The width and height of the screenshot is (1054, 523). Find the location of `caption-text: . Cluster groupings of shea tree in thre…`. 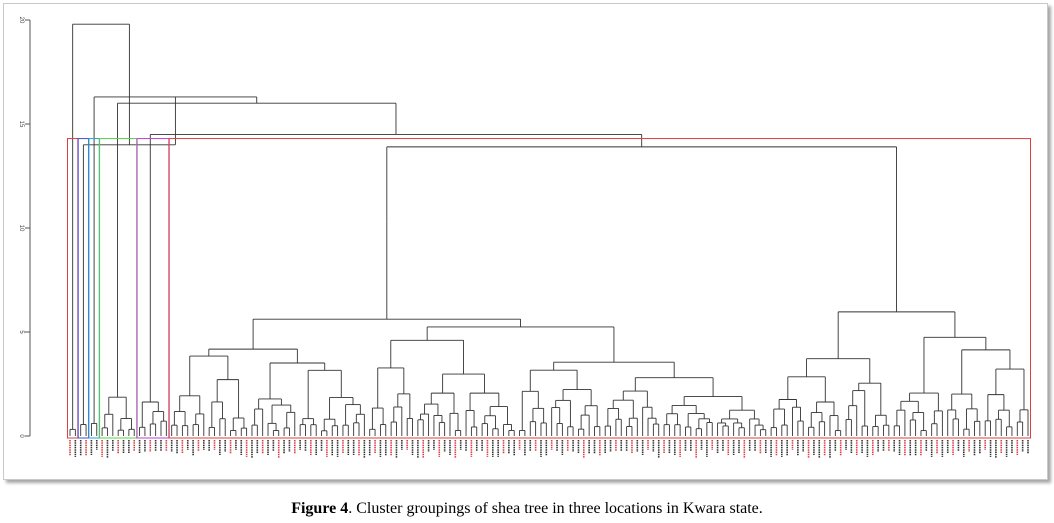

caption-text: . Cluster groupings of shea tree in thre… is located at coordinates (555, 508).